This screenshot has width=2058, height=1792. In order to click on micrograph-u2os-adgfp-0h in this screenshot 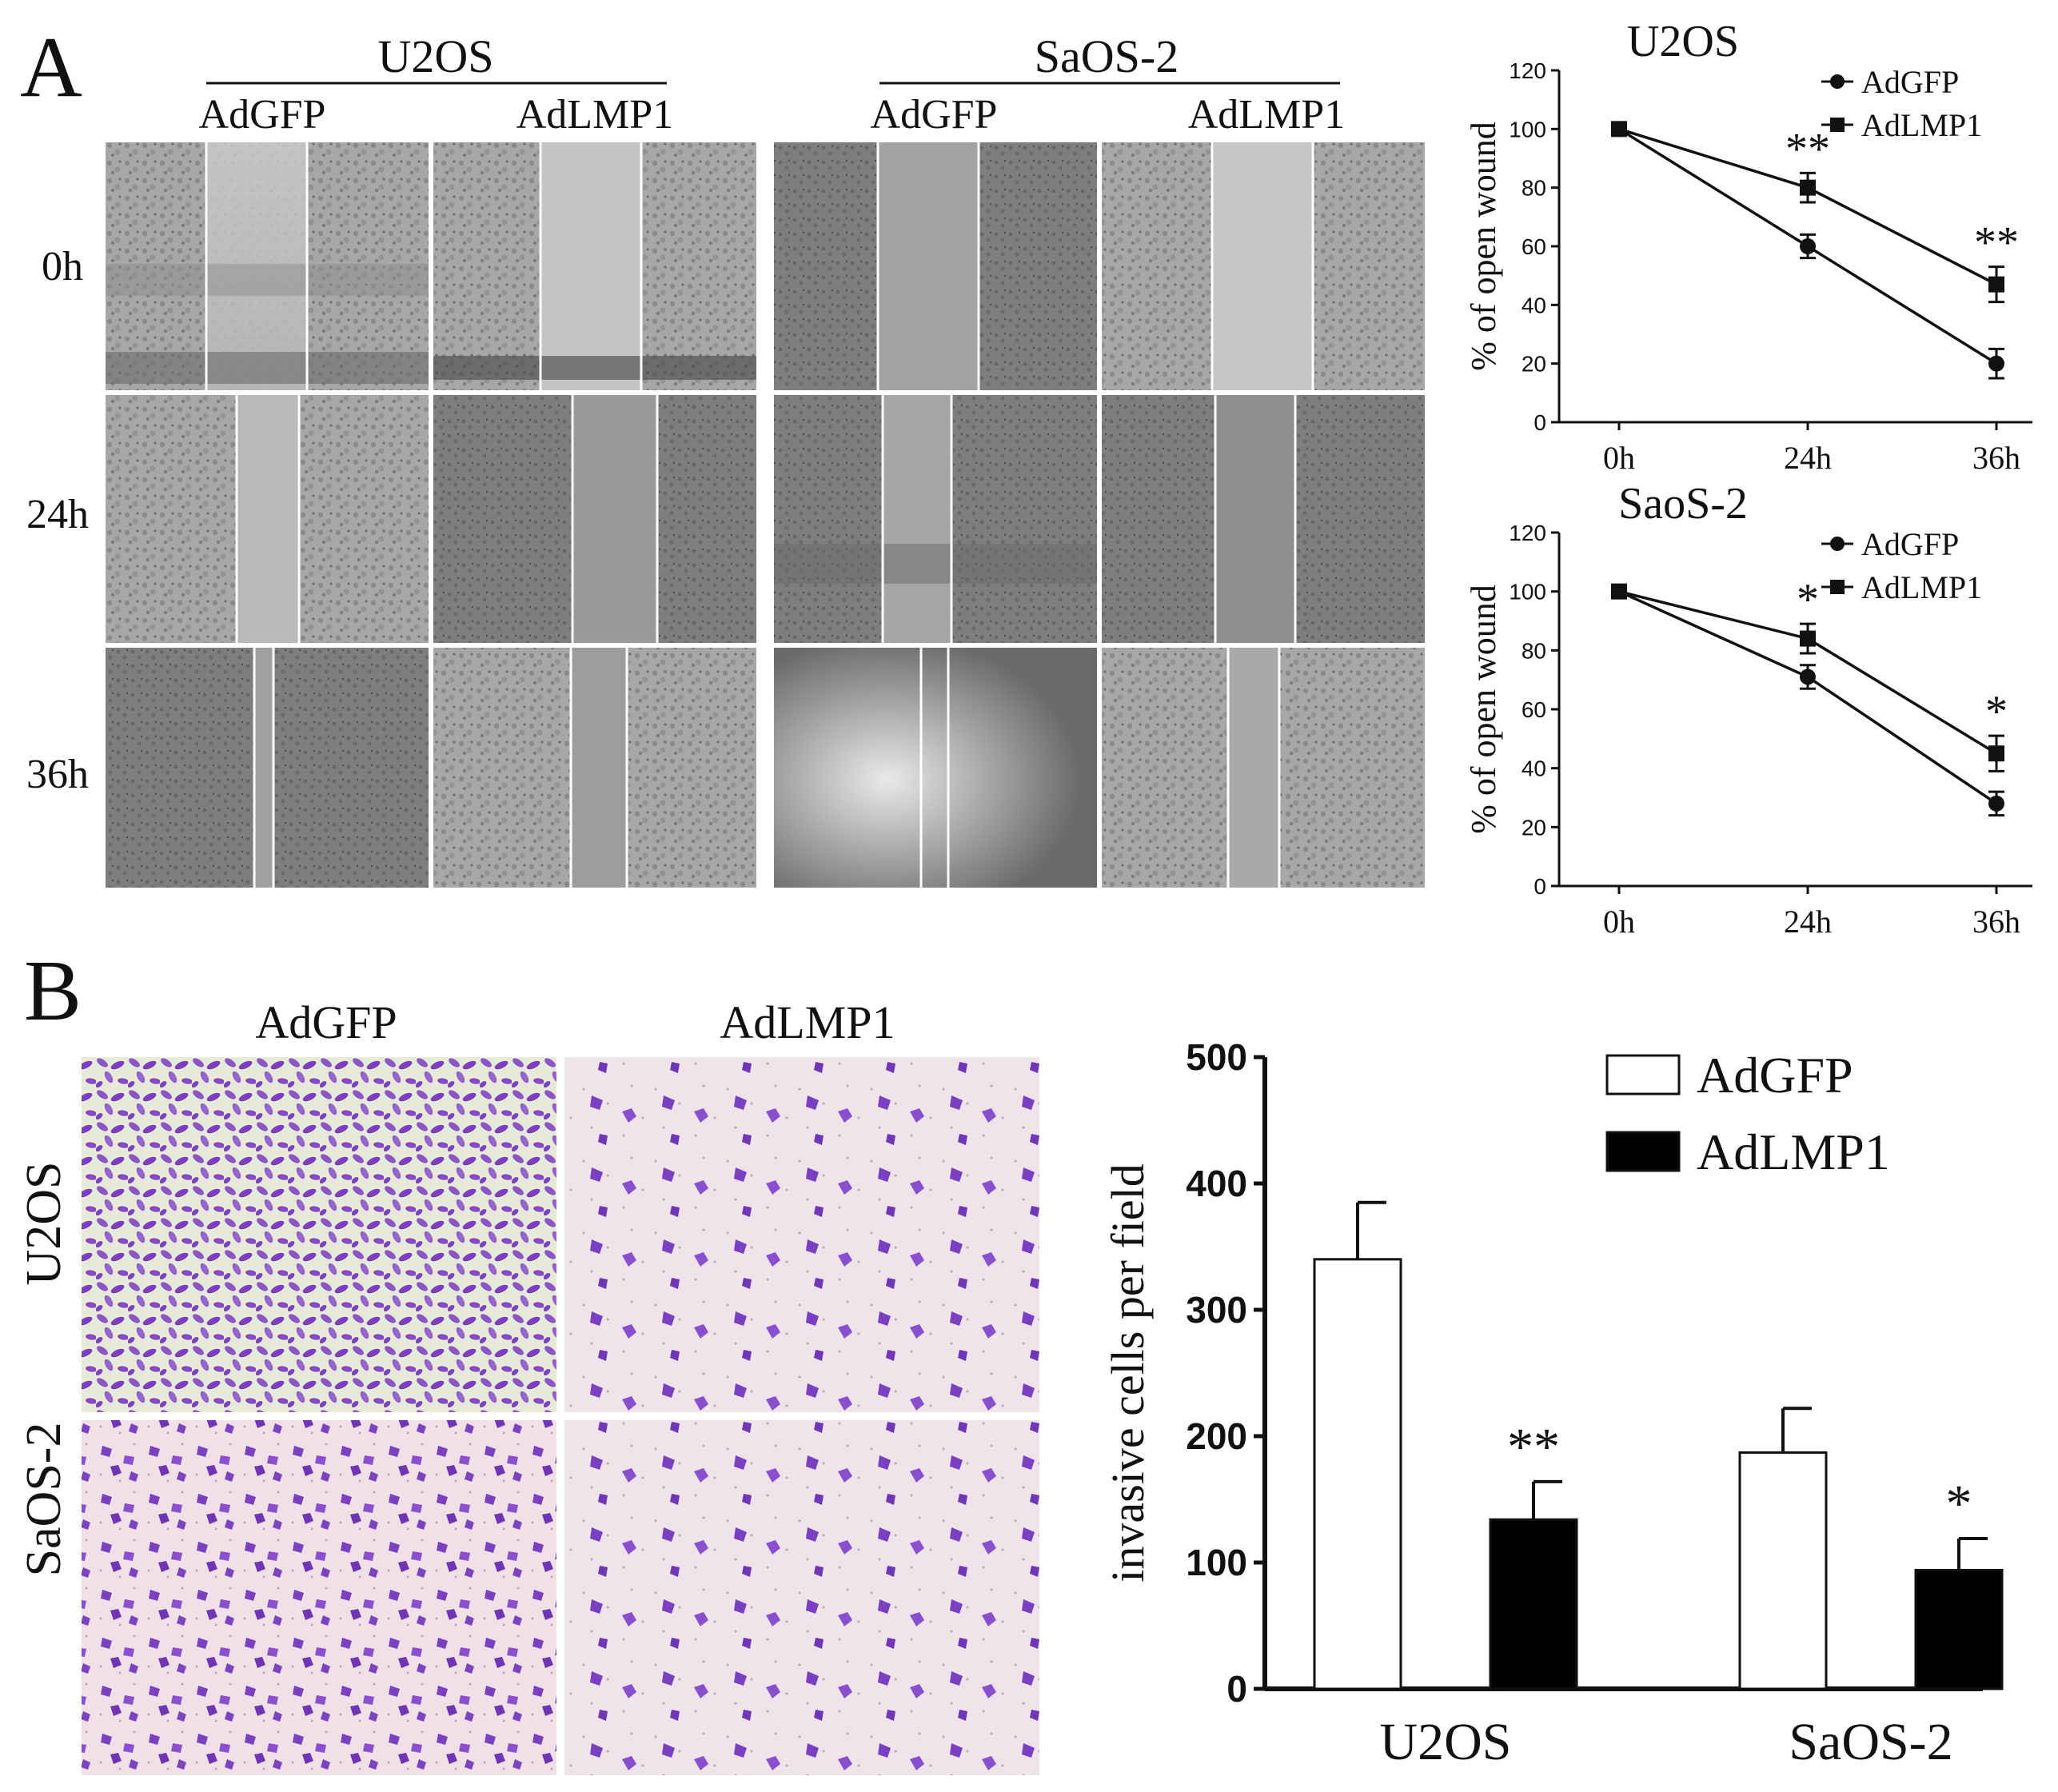, I will do `click(267, 266)`.